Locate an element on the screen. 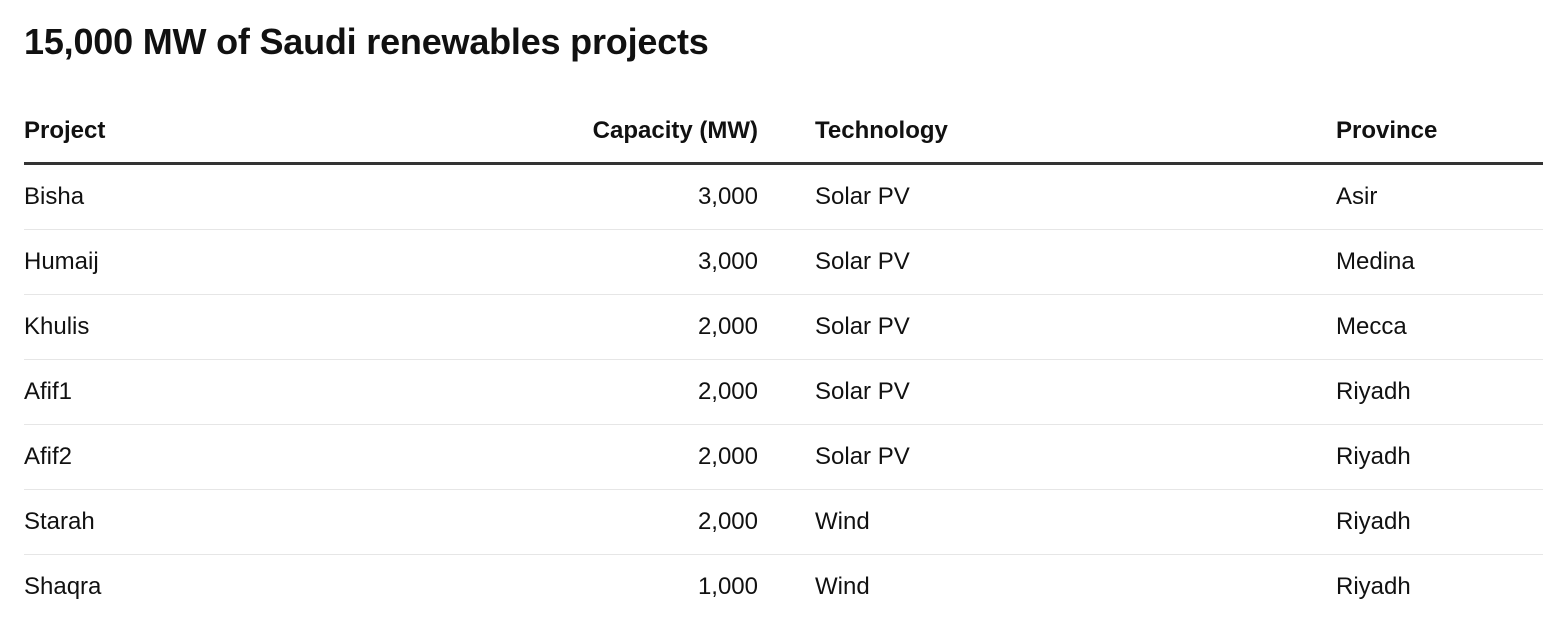  page-title: 15,000 MW of Saudi renewables projects is located at coordinates (366, 41).